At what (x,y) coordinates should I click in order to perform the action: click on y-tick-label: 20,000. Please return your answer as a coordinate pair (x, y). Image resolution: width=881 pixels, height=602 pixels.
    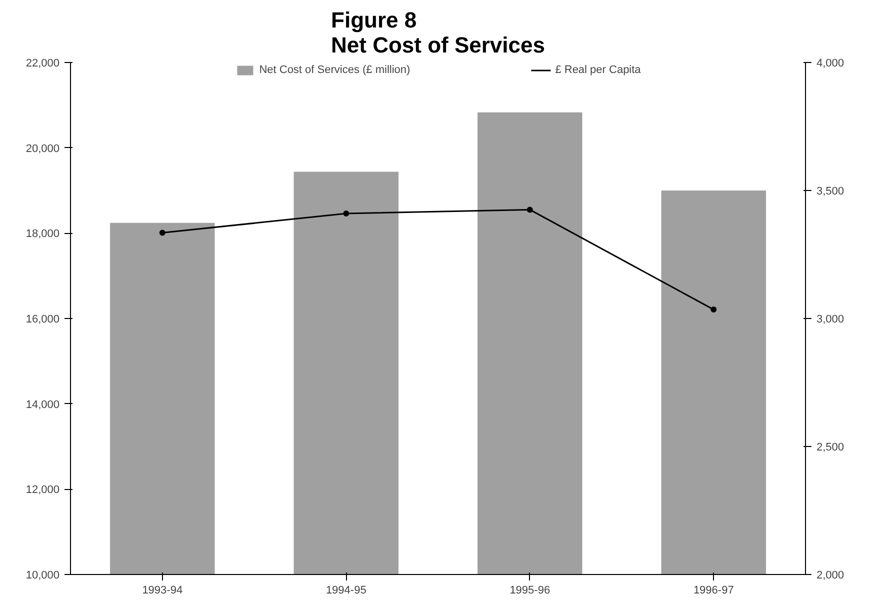
    Looking at the image, I should click on (43, 148).